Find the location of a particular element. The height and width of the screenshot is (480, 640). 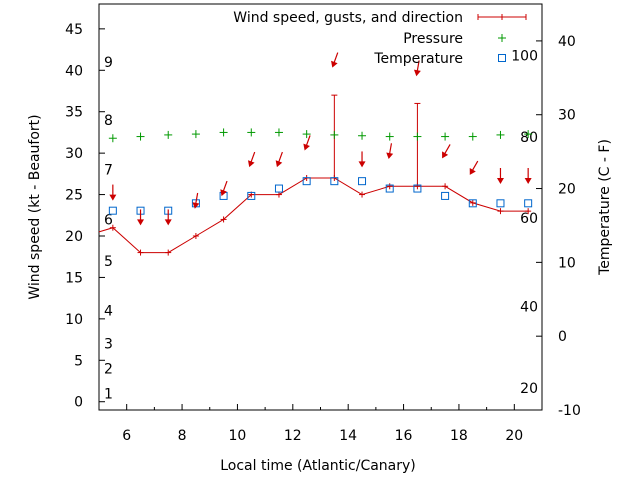

y2-tick-label: 40 is located at coordinates (567, 42).